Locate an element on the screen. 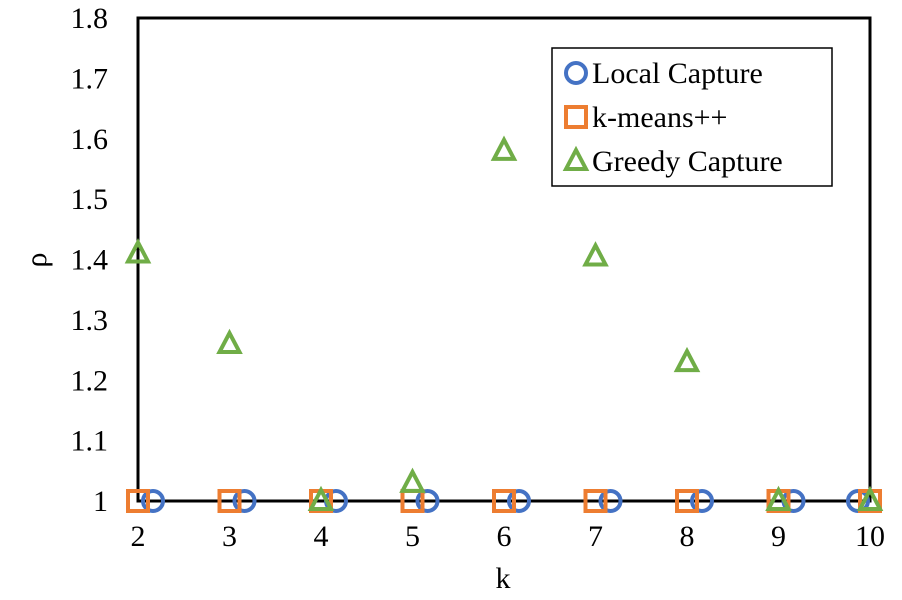 The height and width of the screenshot is (600, 902). legend-square-marker is located at coordinates (576, 117).